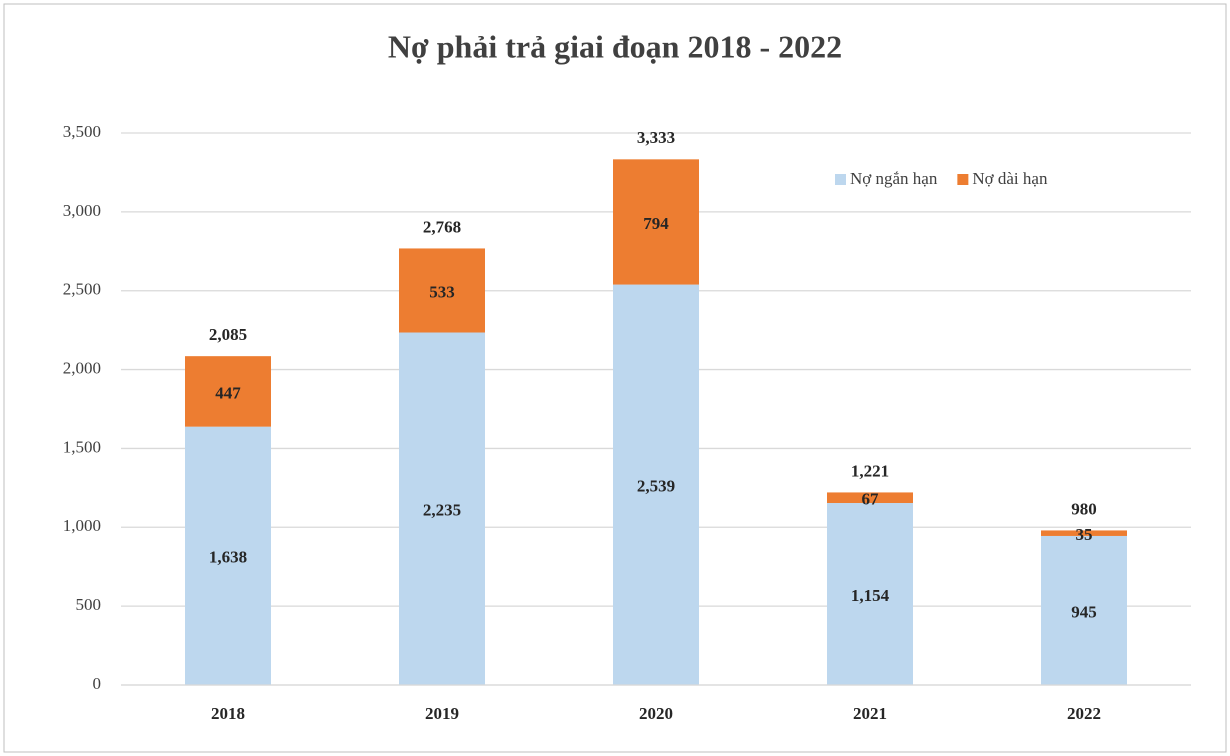 This screenshot has width=1230, height=756. I want to click on data-label: 533, so click(442, 291).